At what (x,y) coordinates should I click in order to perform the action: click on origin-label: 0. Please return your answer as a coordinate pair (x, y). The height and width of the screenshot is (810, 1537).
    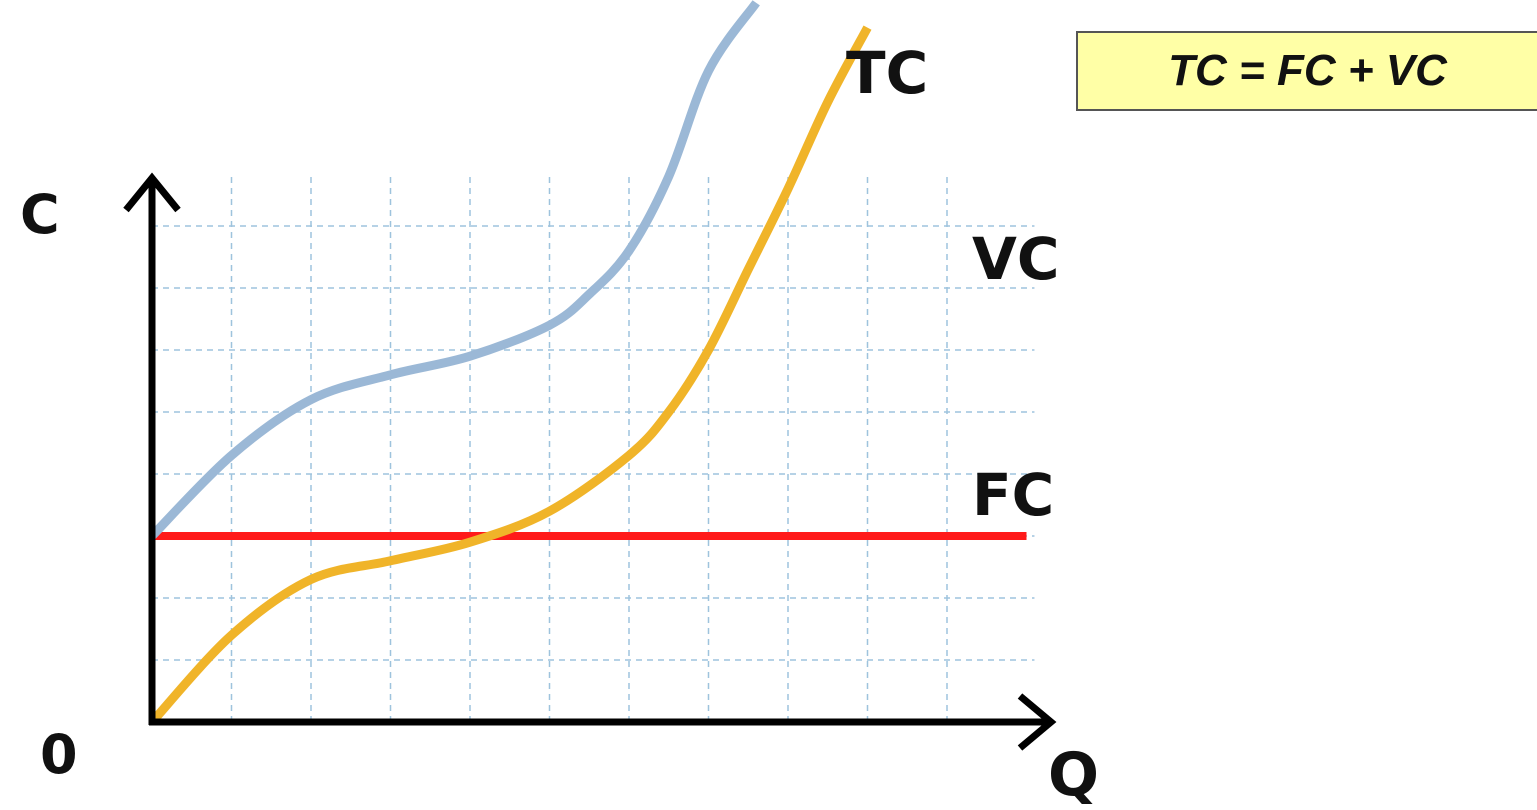
    Looking at the image, I should click on (59, 754).